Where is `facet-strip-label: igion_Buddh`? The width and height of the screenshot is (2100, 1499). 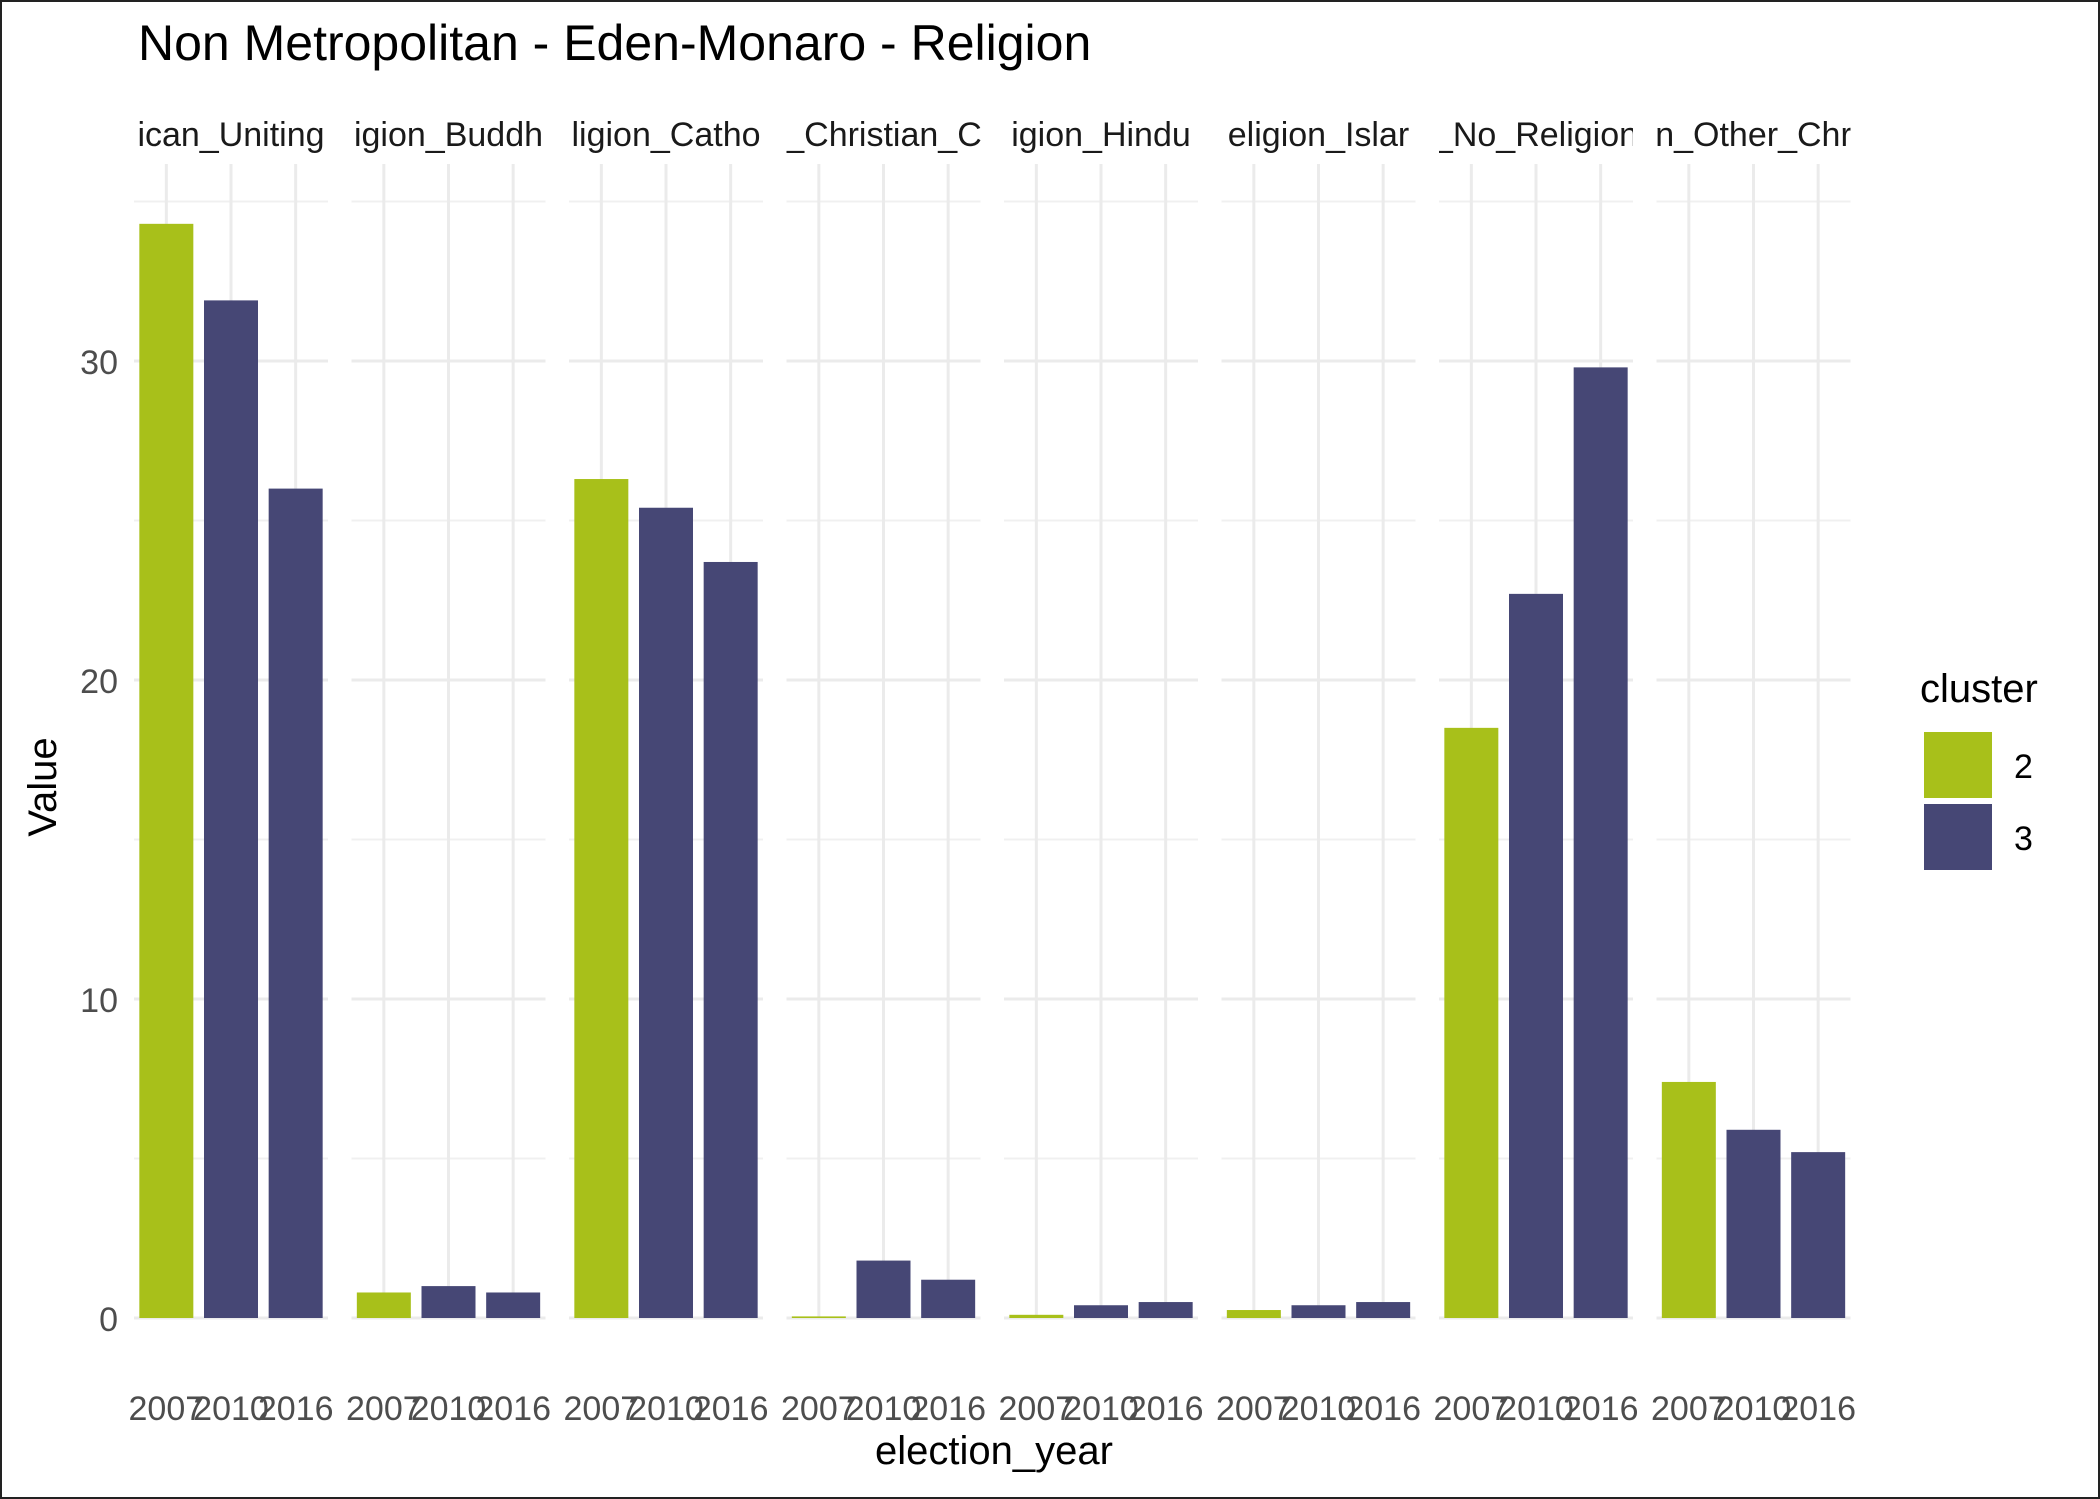 facet-strip-label: igion_Buddh is located at coordinates (448, 135).